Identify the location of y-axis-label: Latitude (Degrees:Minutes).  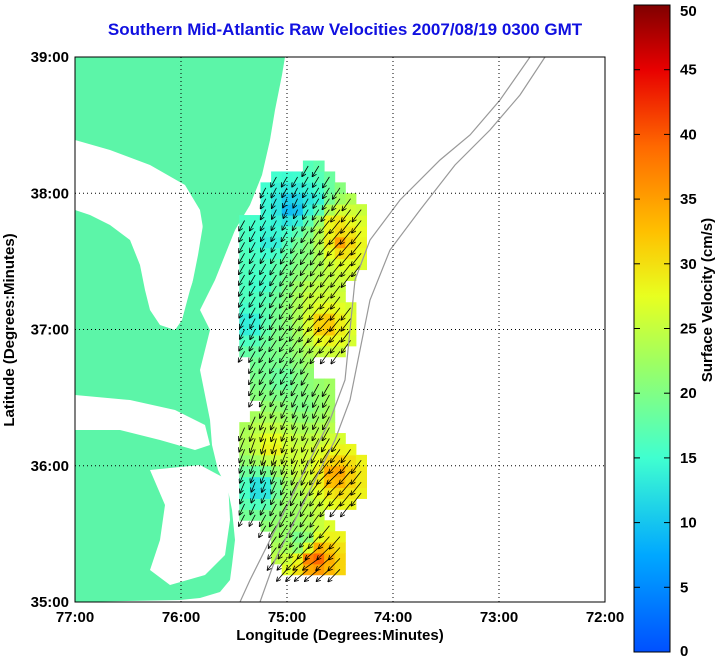
(9, 329).